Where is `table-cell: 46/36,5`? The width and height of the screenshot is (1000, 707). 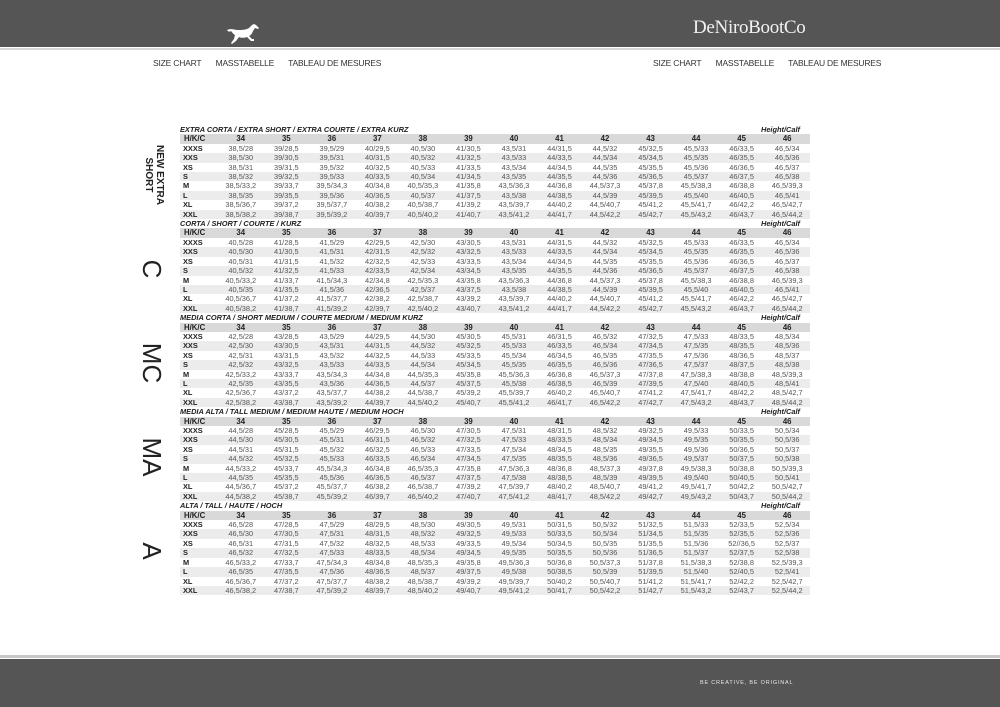
table-cell: 46/36,5 is located at coordinates (741, 167).